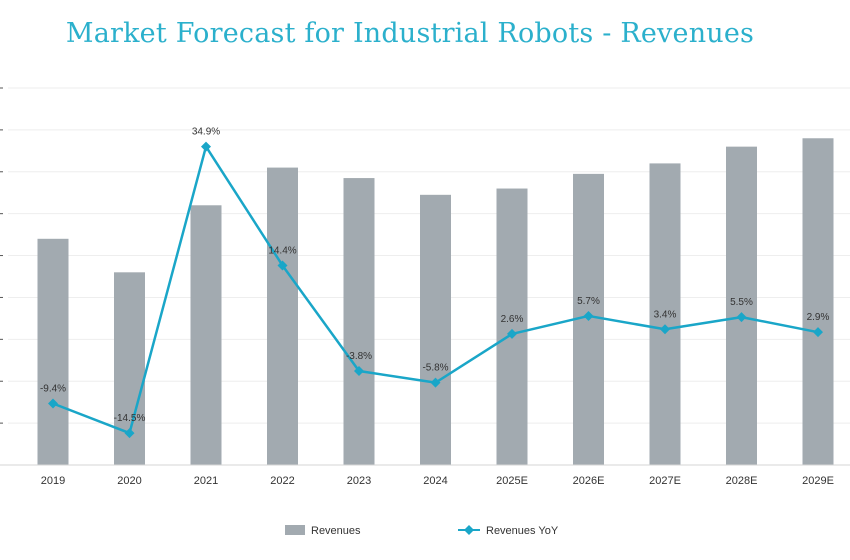  Describe the element at coordinates (422, 531) in the screenshot. I see `legend: Revenues Revenues YoY` at that location.